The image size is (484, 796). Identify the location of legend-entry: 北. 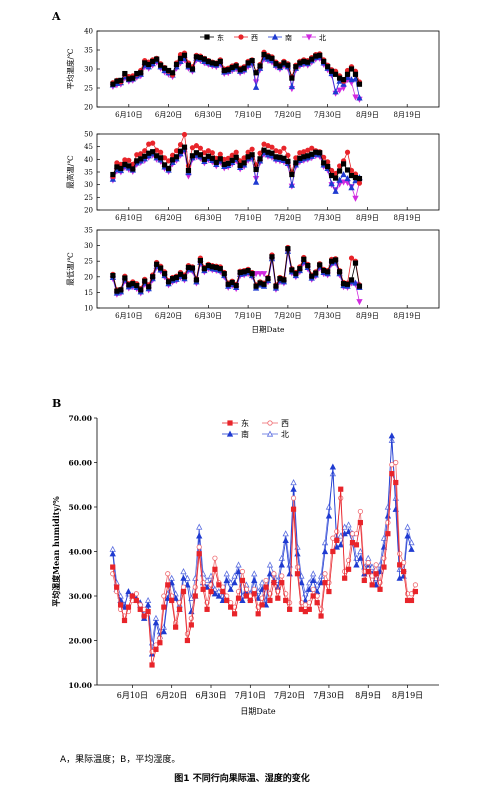
(285, 434).